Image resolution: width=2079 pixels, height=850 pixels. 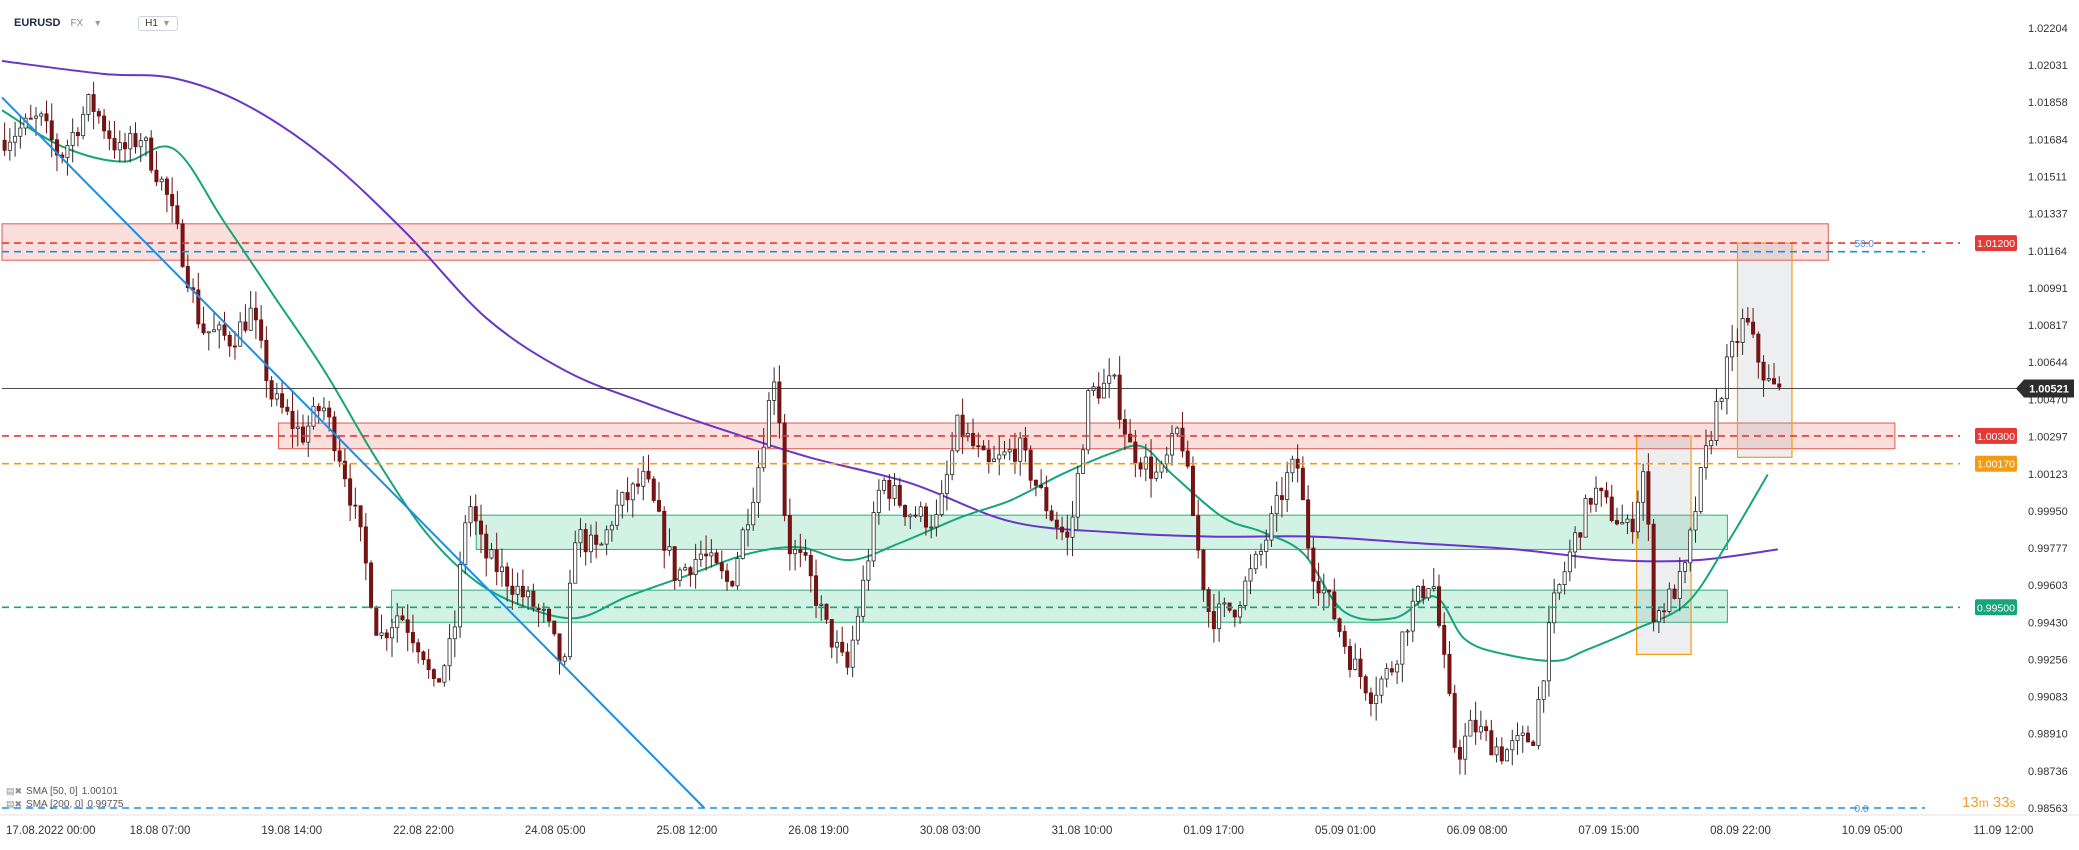 What do you see at coordinates (77, 23) in the screenshot?
I see `exchange-label: FX` at bounding box center [77, 23].